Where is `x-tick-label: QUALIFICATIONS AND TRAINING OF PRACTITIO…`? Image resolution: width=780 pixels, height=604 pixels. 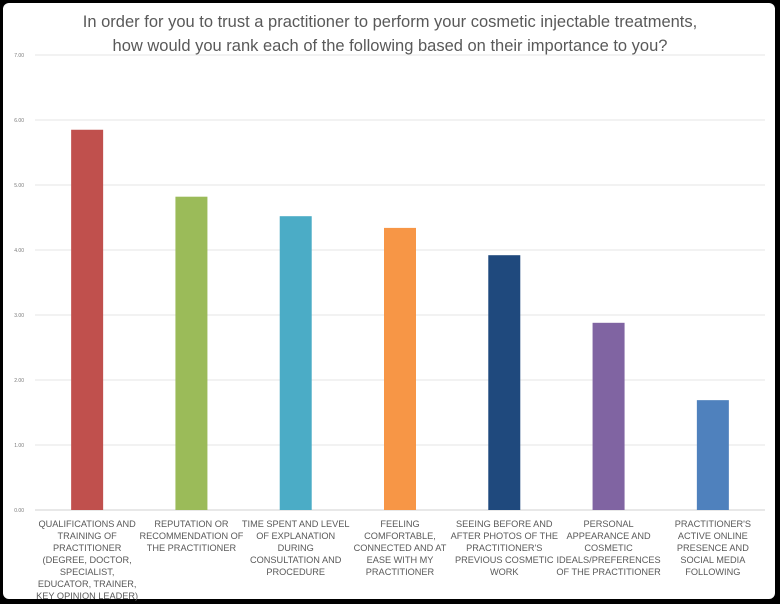
x-tick-label: QUALIFICATIONS AND TRAINING OF PRACTITIO… is located at coordinates (87, 560).